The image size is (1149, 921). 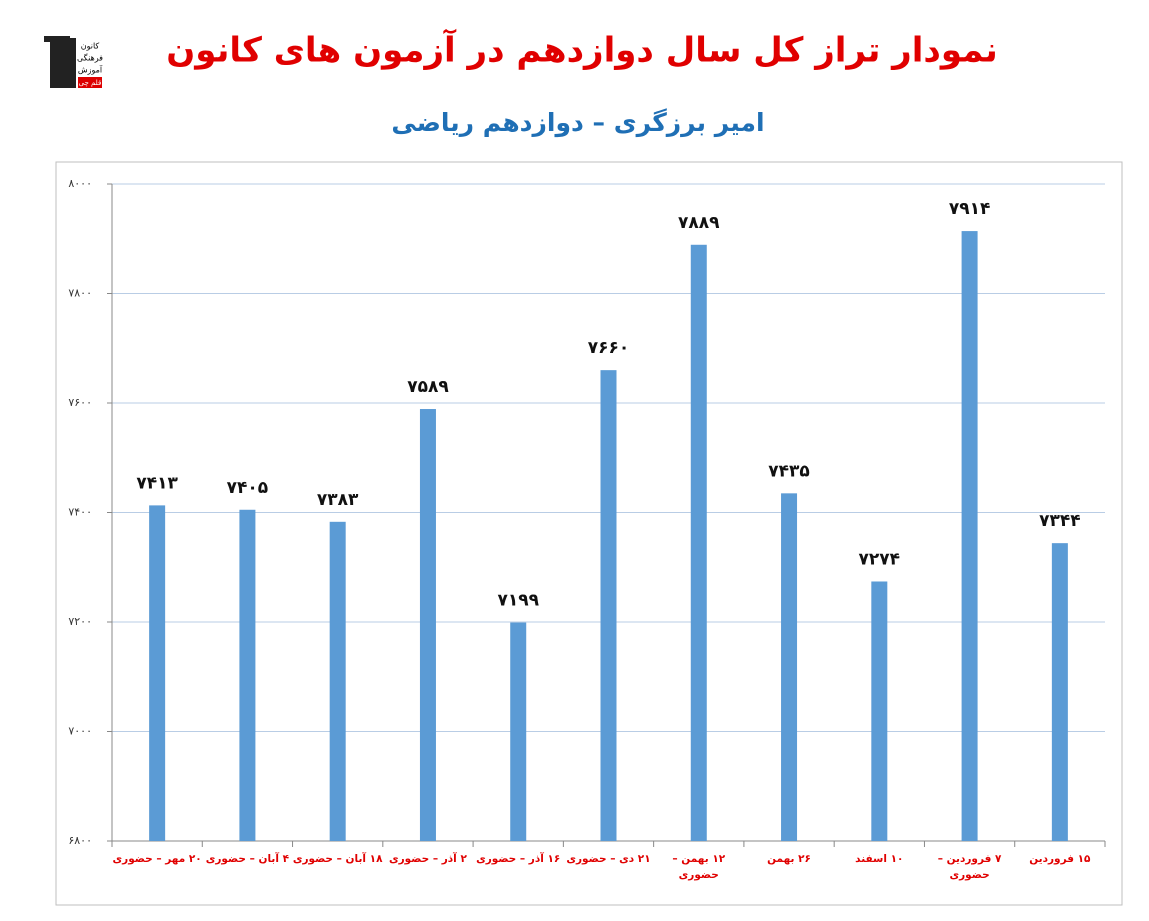 What do you see at coordinates (789, 471) in the screenshot?
I see `data-label: ۷۴۳۵` at bounding box center [789, 471].